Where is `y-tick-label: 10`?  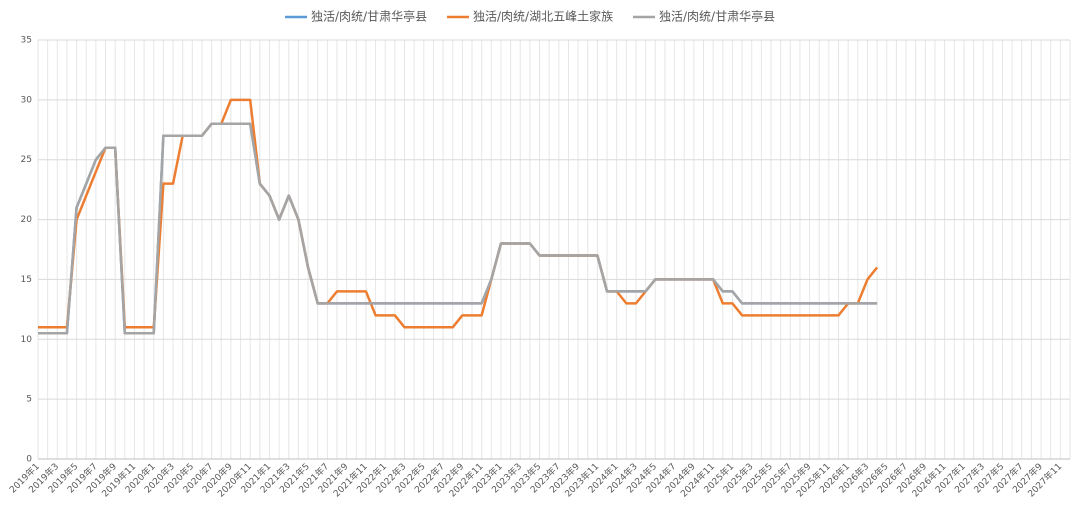
y-tick-label: 10 is located at coordinates (27, 340).